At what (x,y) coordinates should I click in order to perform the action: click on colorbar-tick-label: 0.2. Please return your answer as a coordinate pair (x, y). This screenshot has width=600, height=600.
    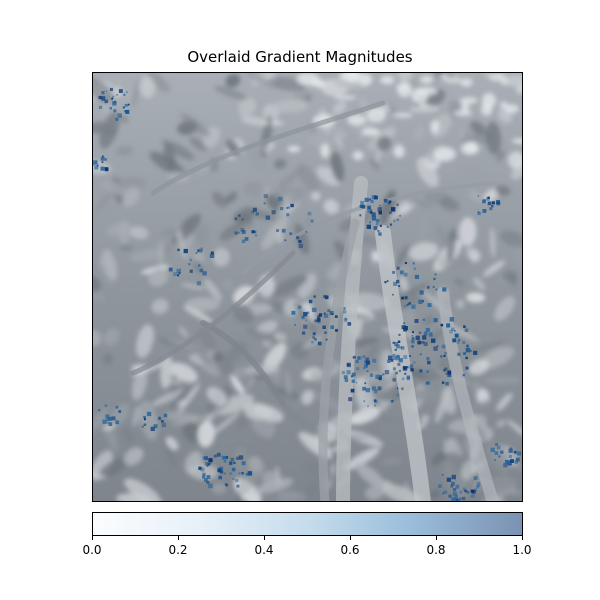
    Looking at the image, I should click on (178, 550).